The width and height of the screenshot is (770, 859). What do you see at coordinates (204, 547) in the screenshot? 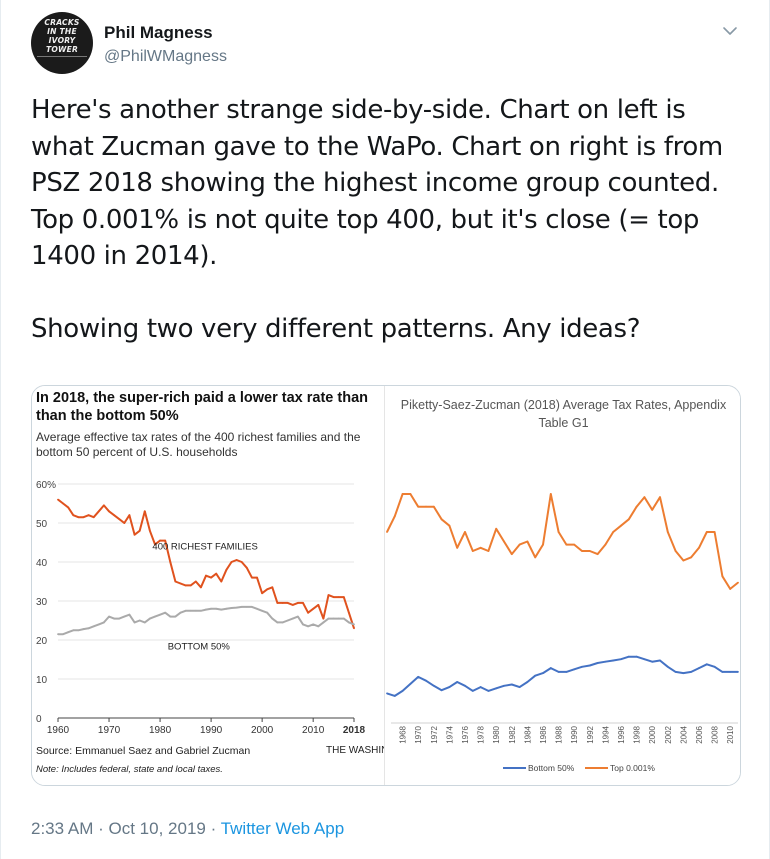
I see `series-label-400-richest: 400 RICHEST FAMILIES` at bounding box center [204, 547].